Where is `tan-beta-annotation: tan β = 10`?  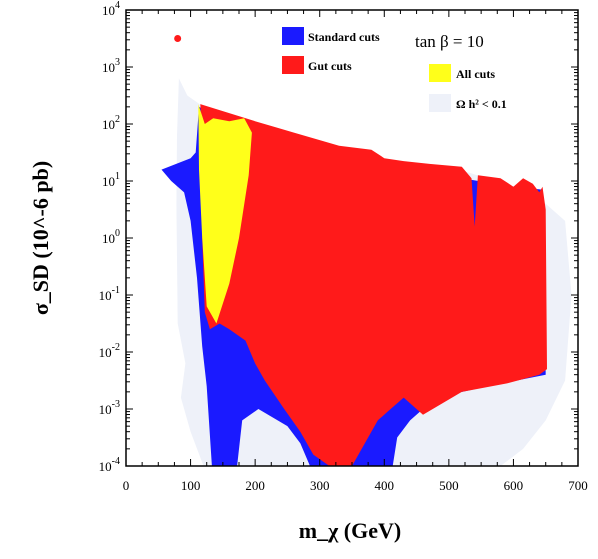 tan-beta-annotation: tan β = 10 is located at coordinates (449, 41).